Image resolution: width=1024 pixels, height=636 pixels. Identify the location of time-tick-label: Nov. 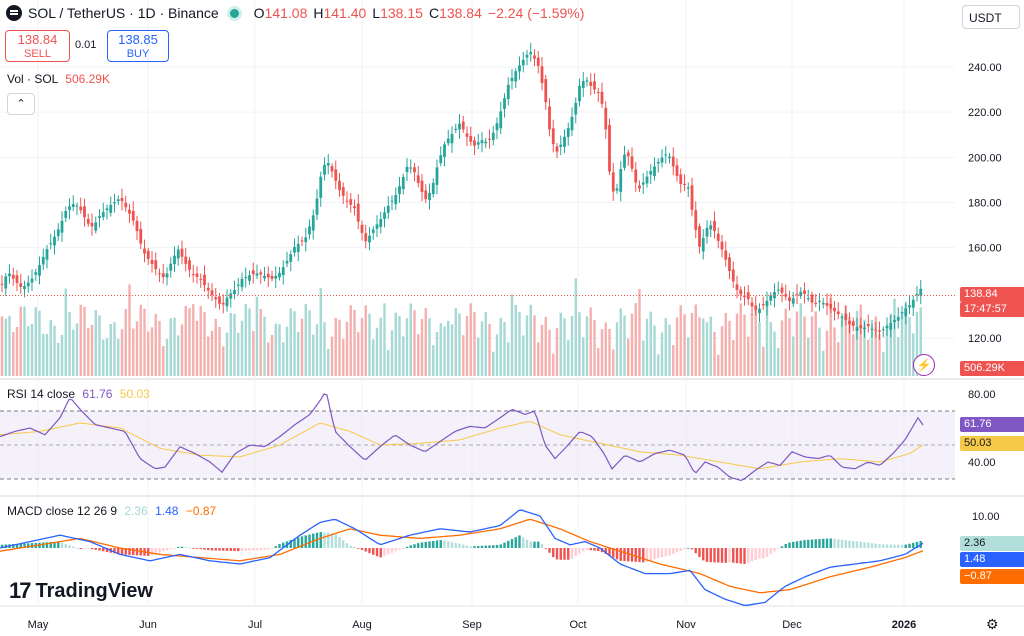
(686, 625).